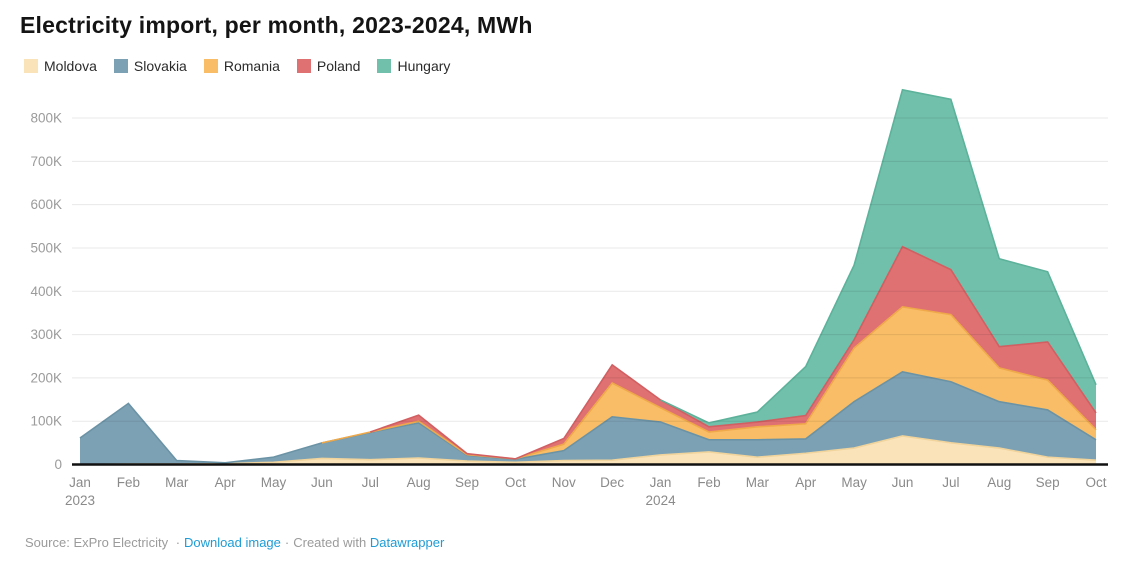 This screenshot has height=563, width=1136. Describe the element at coordinates (80, 482) in the screenshot. I see `x-tick-label-jan-2023: Jan` at that location.